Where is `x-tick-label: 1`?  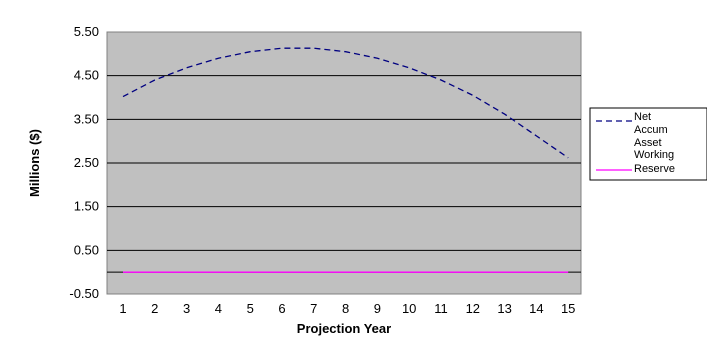
x-tick-label: 1 is located at coordinates (122, 308).